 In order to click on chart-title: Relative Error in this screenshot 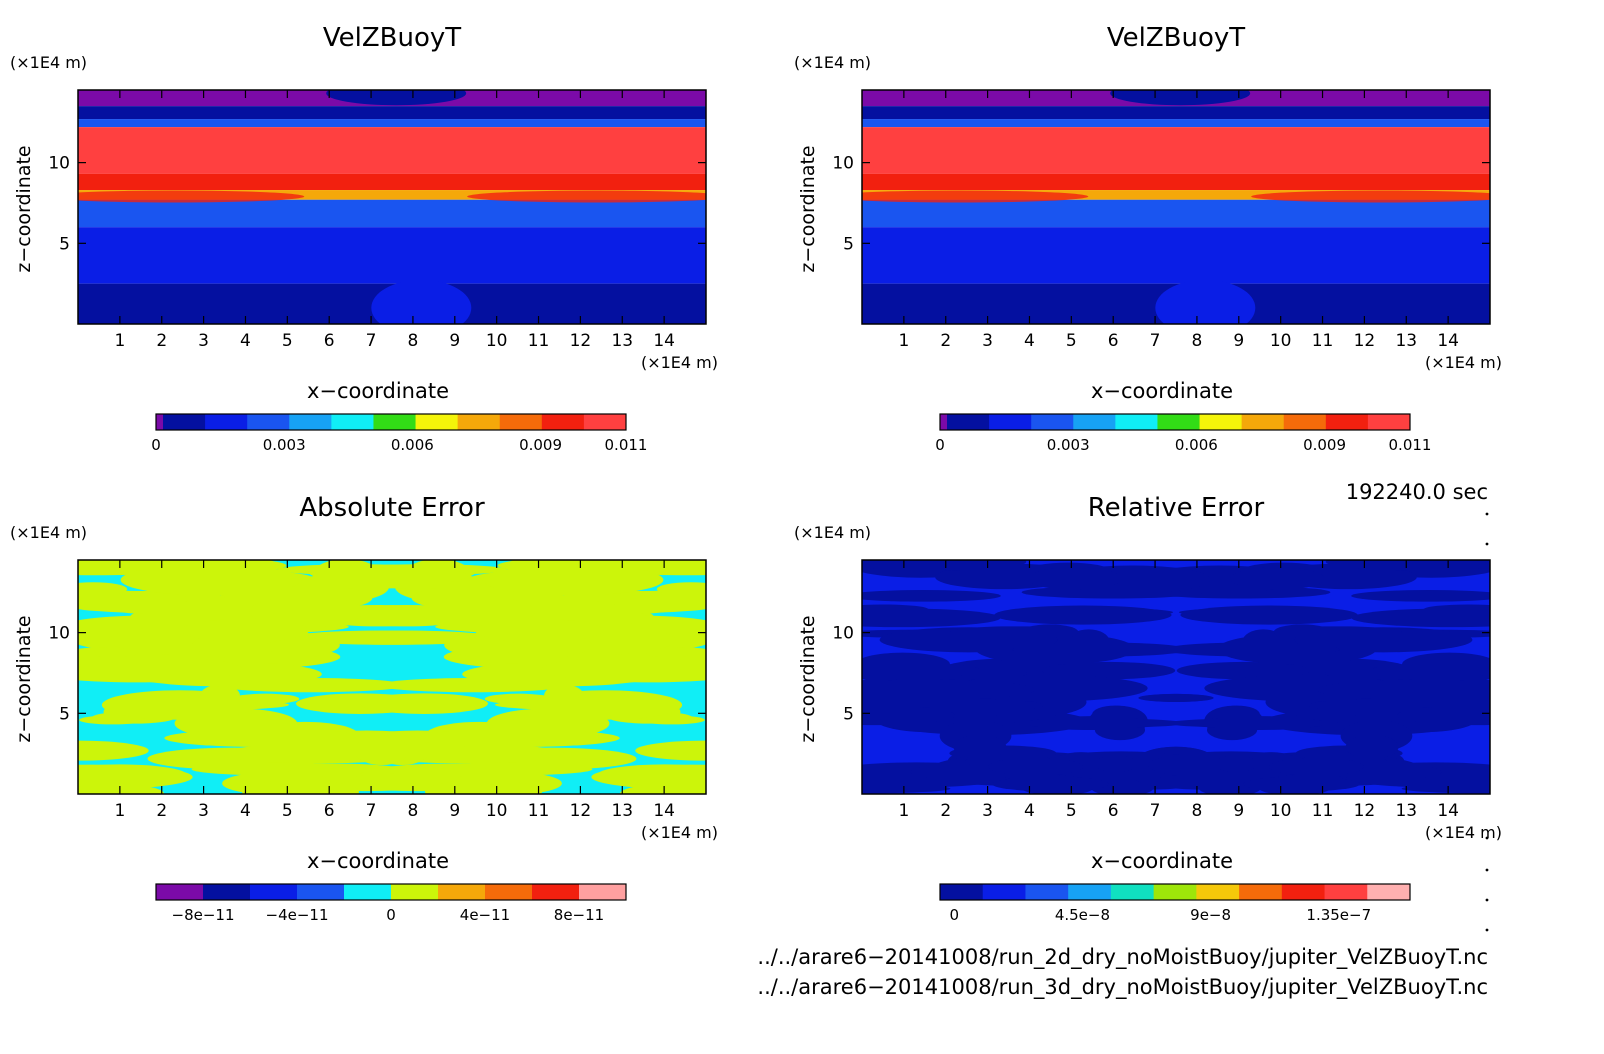, I will do `click(1176, 508)`.